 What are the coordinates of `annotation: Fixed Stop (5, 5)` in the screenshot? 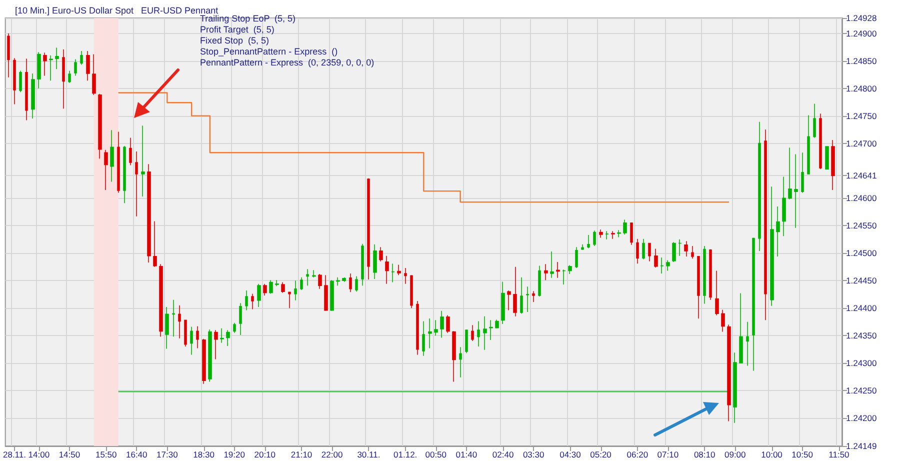 It's located at (235, 41).